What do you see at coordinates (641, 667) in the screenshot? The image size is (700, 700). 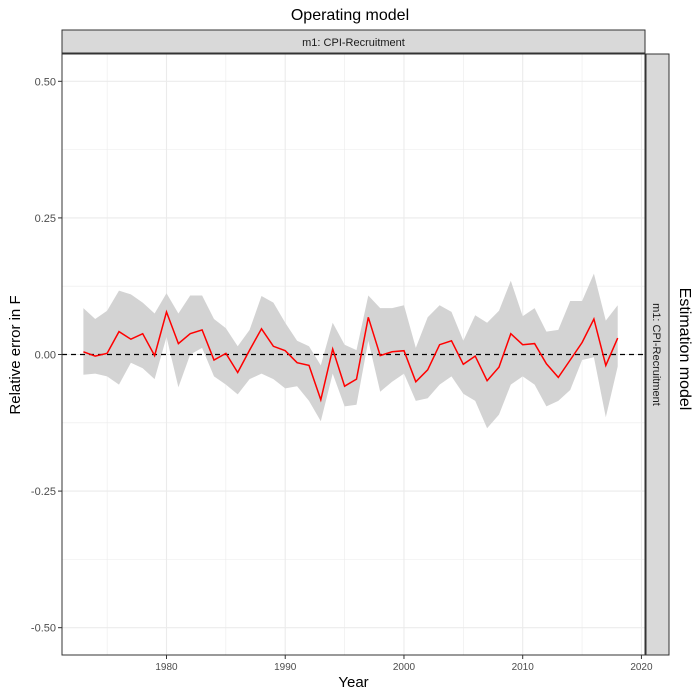 I see `x-tick-label: 2020` at bounding box center [641, 667].